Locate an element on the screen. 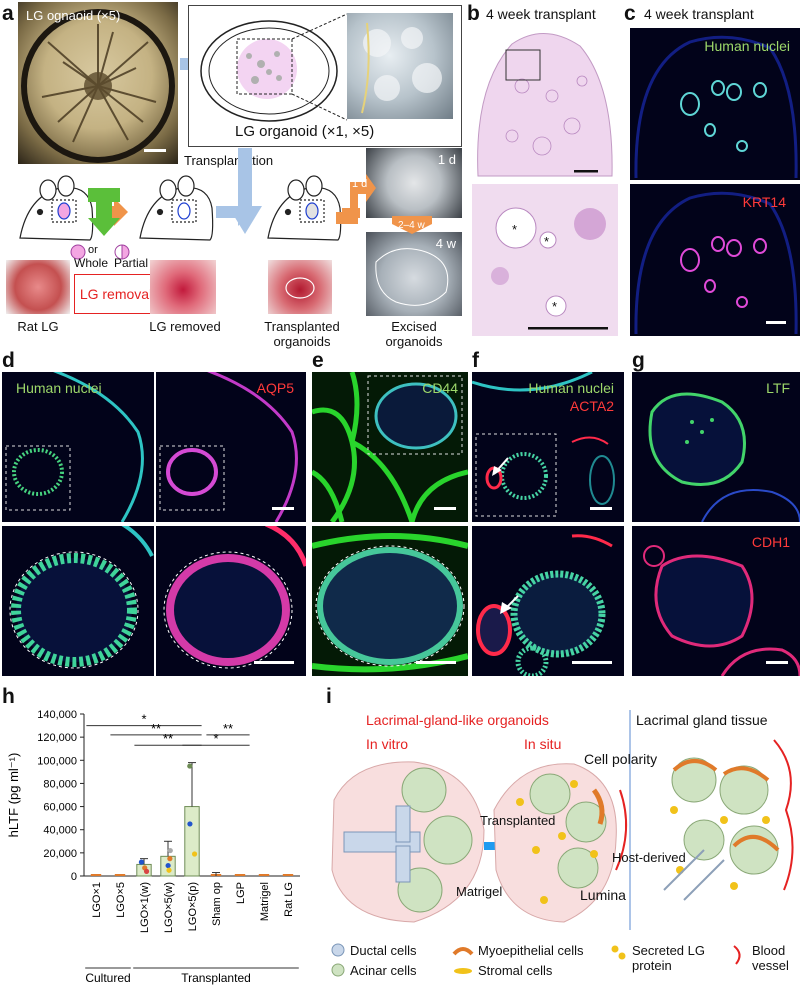 The width and height of the screenshot is (801, 992). step-transplanted: Transplanted organoids is located at coordinates (302, 334).